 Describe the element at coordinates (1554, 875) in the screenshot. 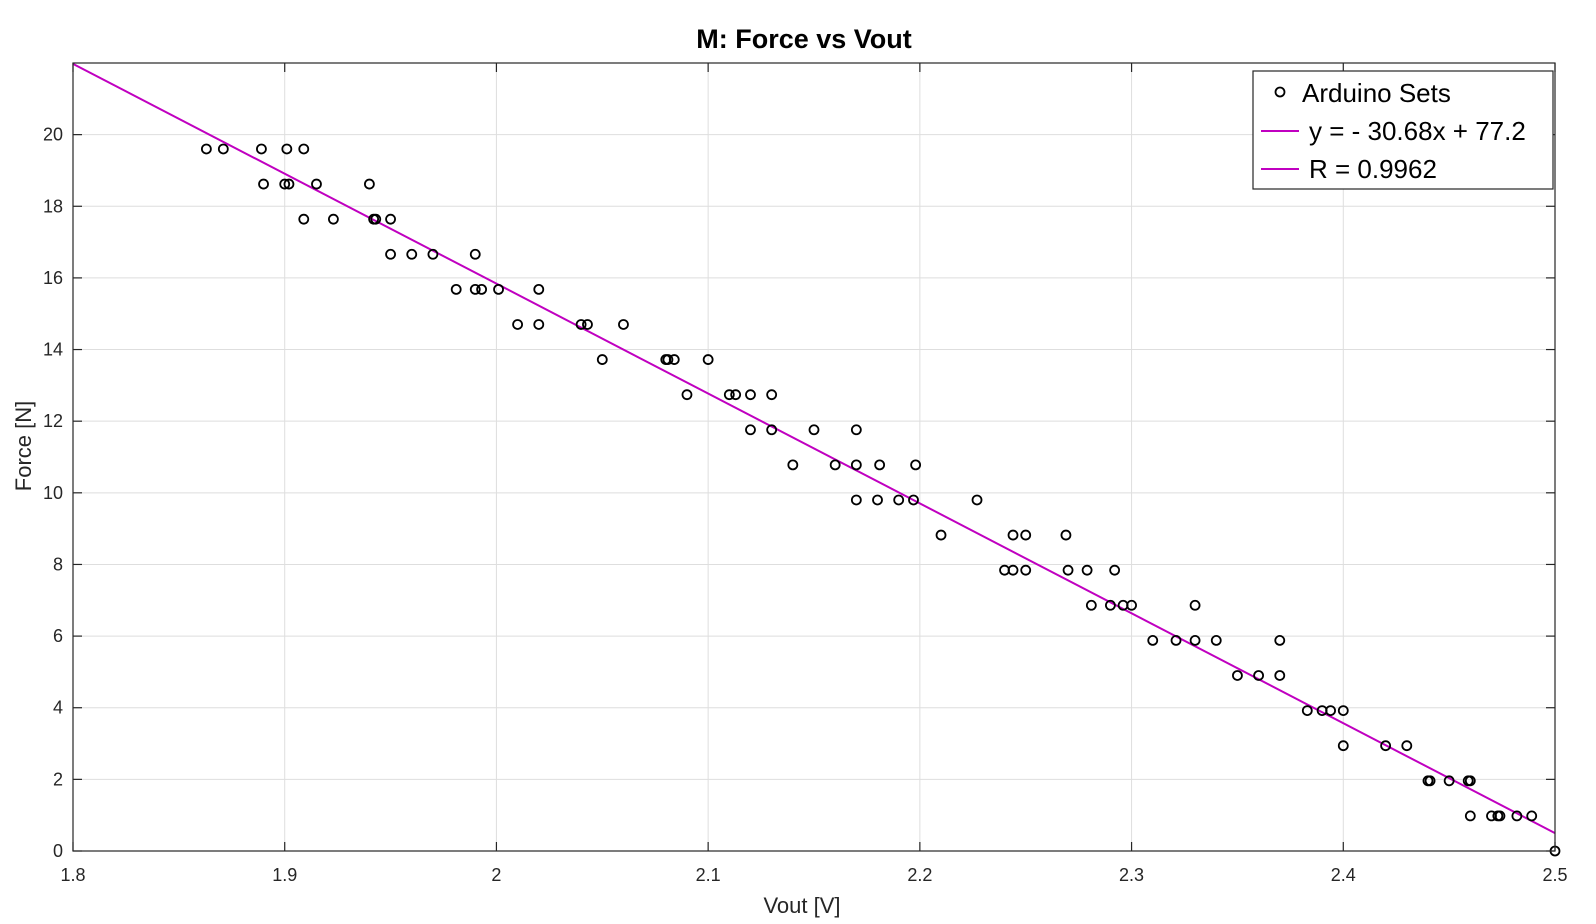

I see `x-tick-label: 2.5` at that location.